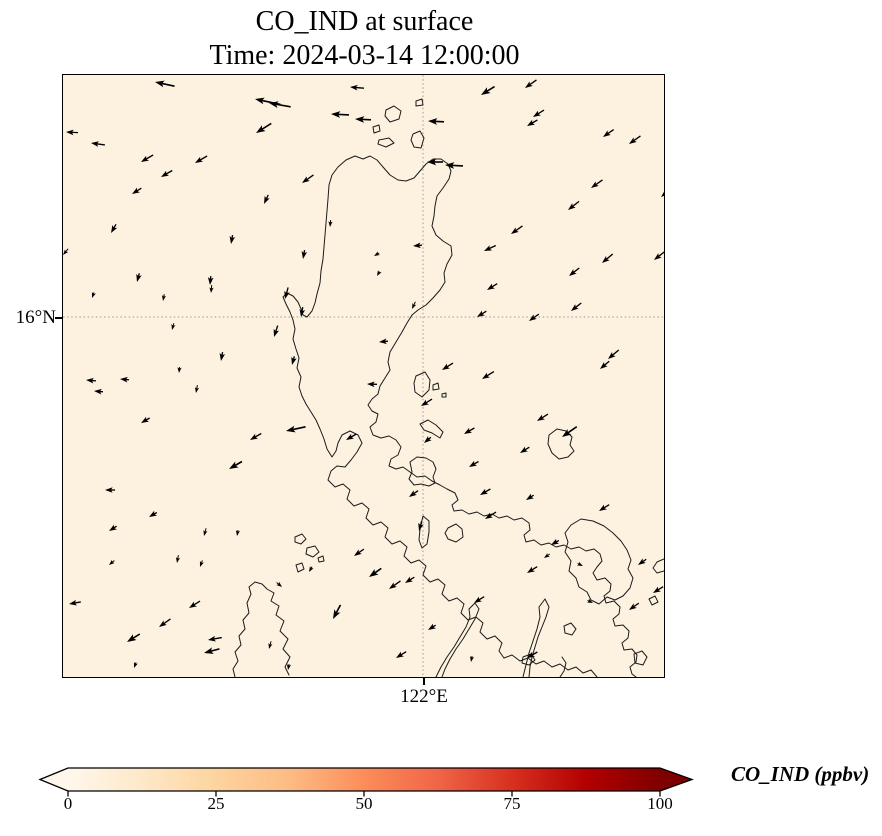  I want to click on colorbar-tick-value: 75, so click(512, 803).